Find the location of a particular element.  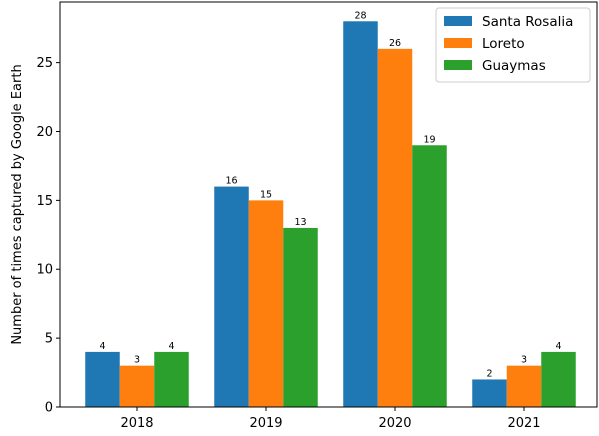

data-label: 28 is located at coordinates (360, 15).